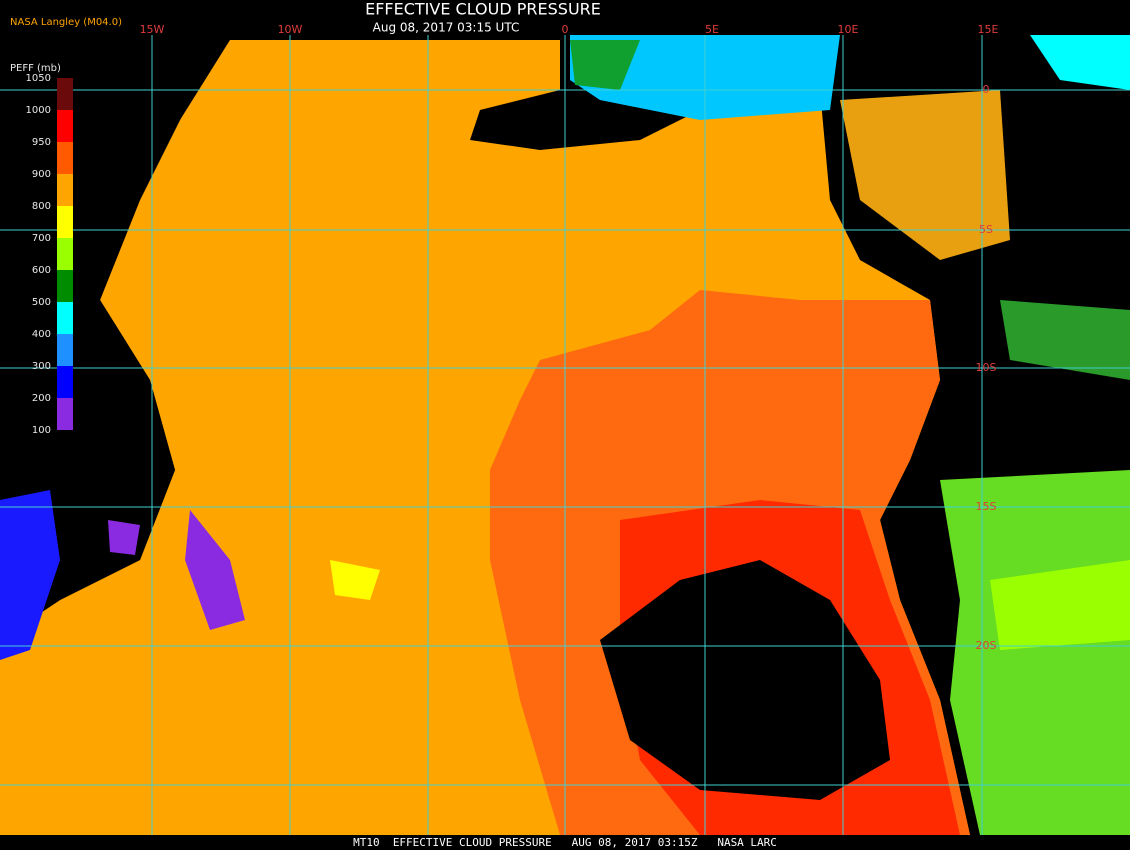 This screenshot has height=850, width=1130. What do you see at coordinates (152, 29) in the screenshot?
I see `longitude-label: 15W` at bounding box center [152, 29].